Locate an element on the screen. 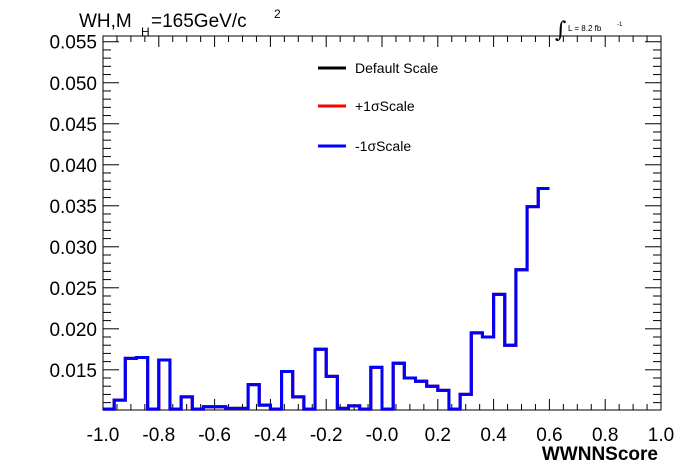 The width and height of the screenshot is (696, 472). x-tick-label: -1.0 is located at coordinates (103, 435).